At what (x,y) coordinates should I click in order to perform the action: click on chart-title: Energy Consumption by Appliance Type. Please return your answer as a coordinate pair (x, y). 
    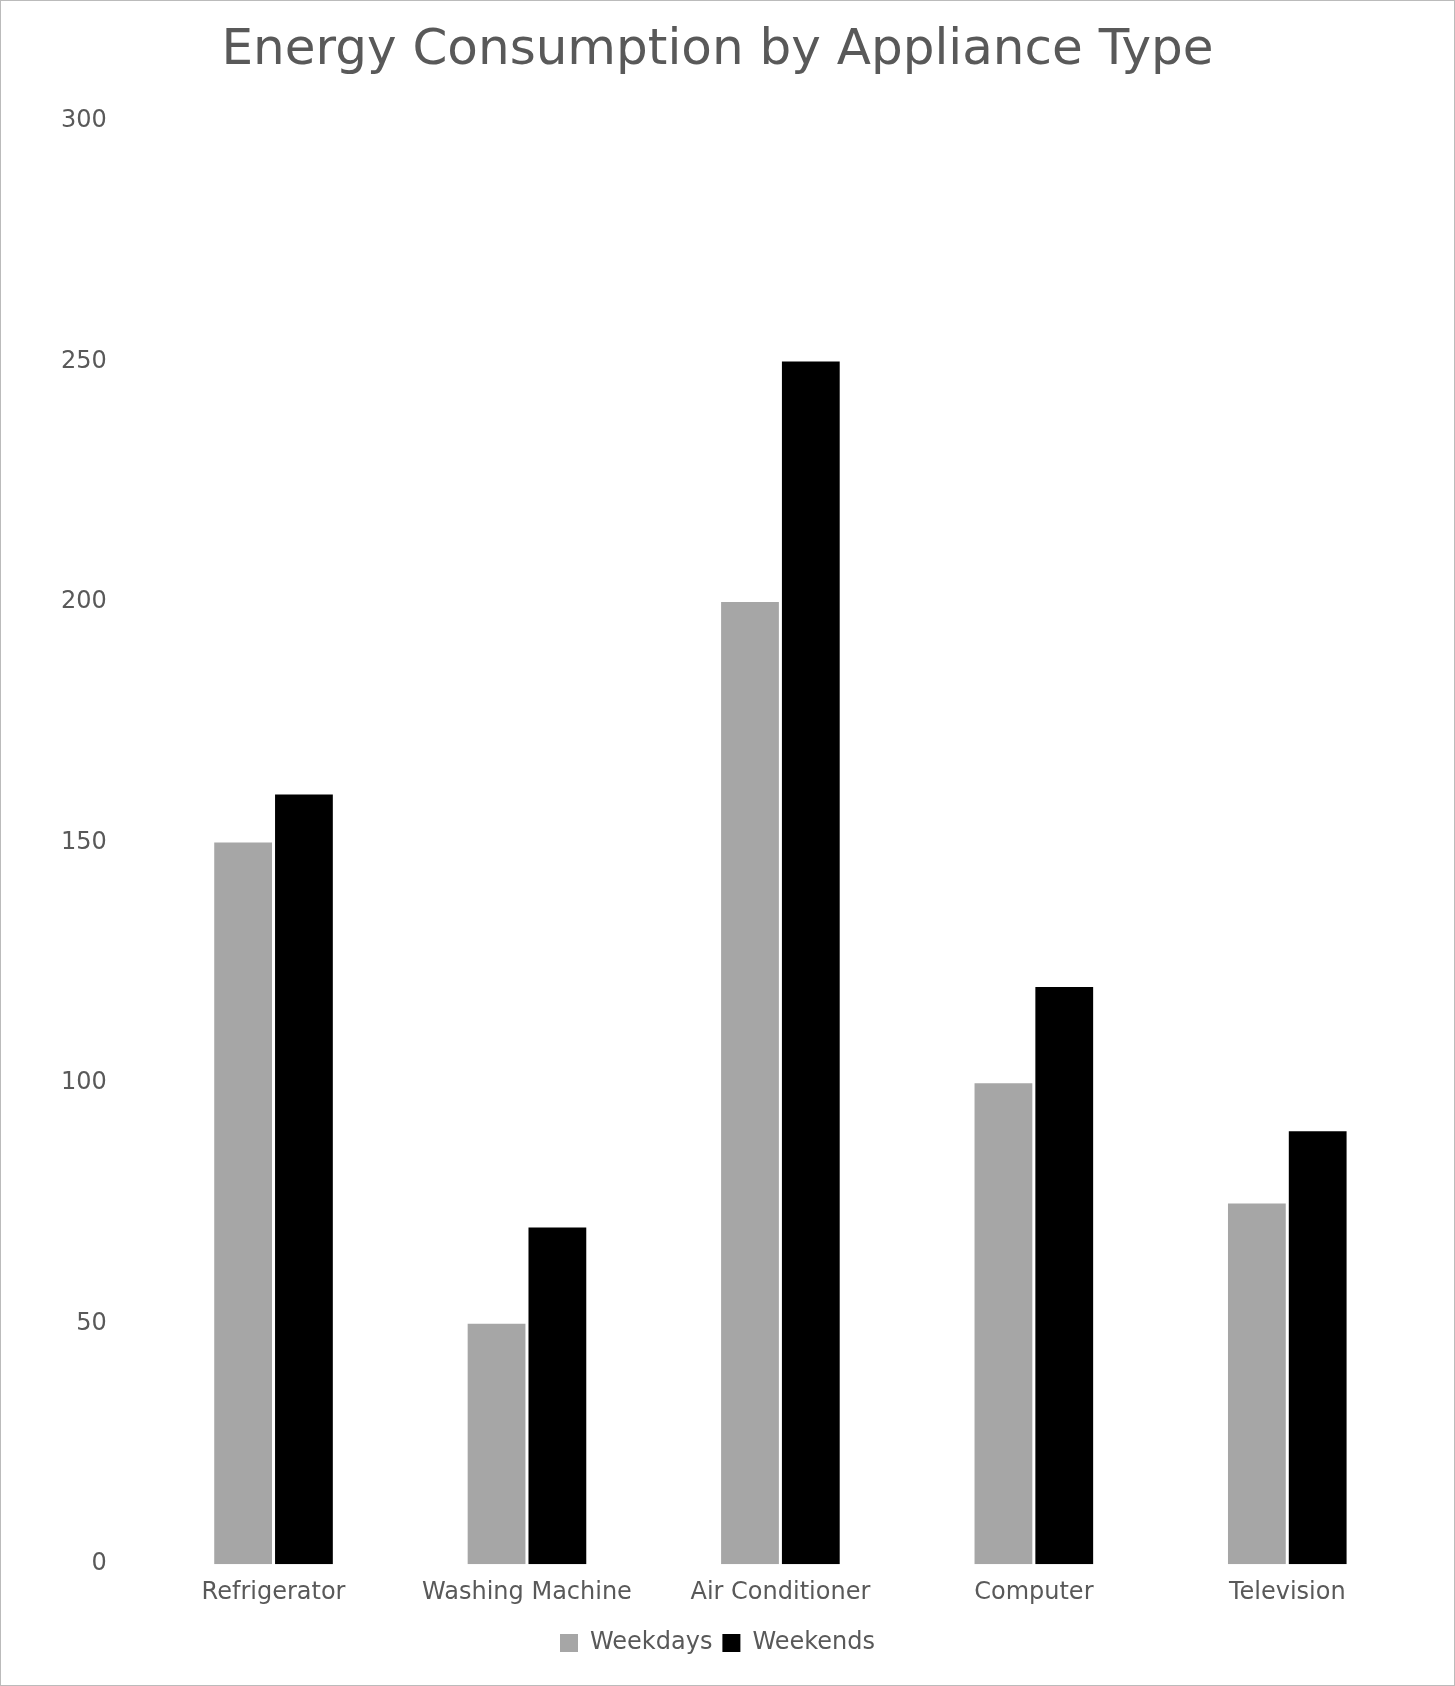
    Looking at the image, I should click on (717, 46).